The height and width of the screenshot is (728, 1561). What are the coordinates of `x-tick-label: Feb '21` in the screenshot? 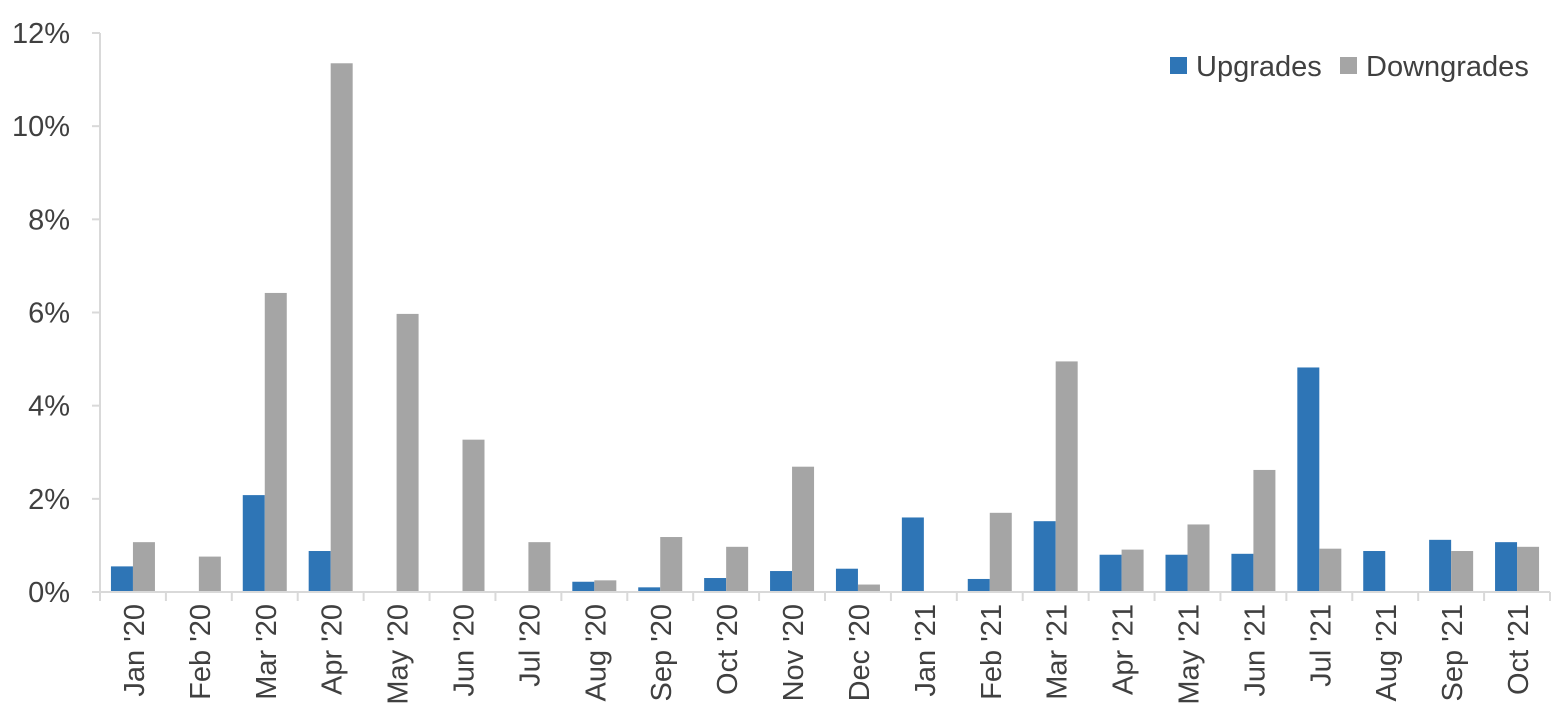 It's located at (992, 652).